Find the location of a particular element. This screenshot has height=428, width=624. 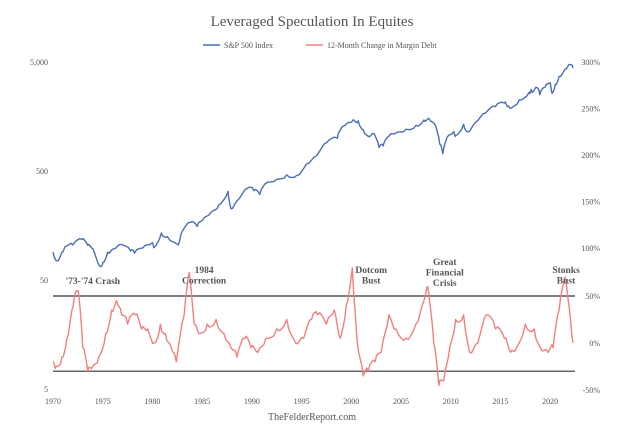

right-bottom-tick-label: 0% is located at coordinates (594, 343).